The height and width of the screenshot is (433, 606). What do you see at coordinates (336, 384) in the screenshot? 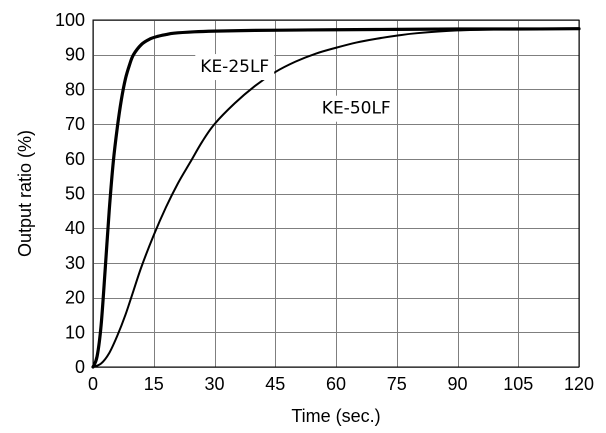
I see `x-tick-label: 60` at bounding box center [336, 384].